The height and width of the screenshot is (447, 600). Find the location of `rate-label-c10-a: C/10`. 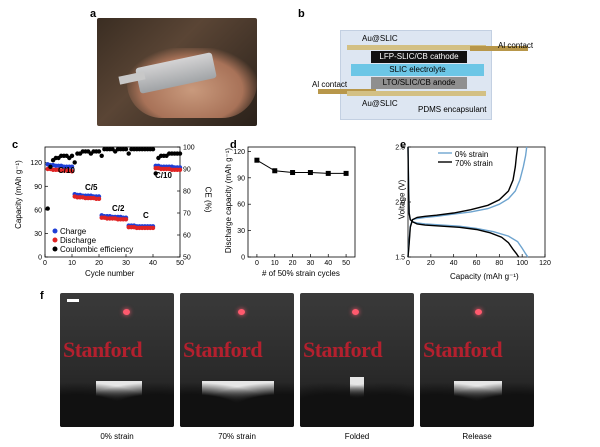

rate-label-c10-a: C/10 is located at coordinates (66, 170).